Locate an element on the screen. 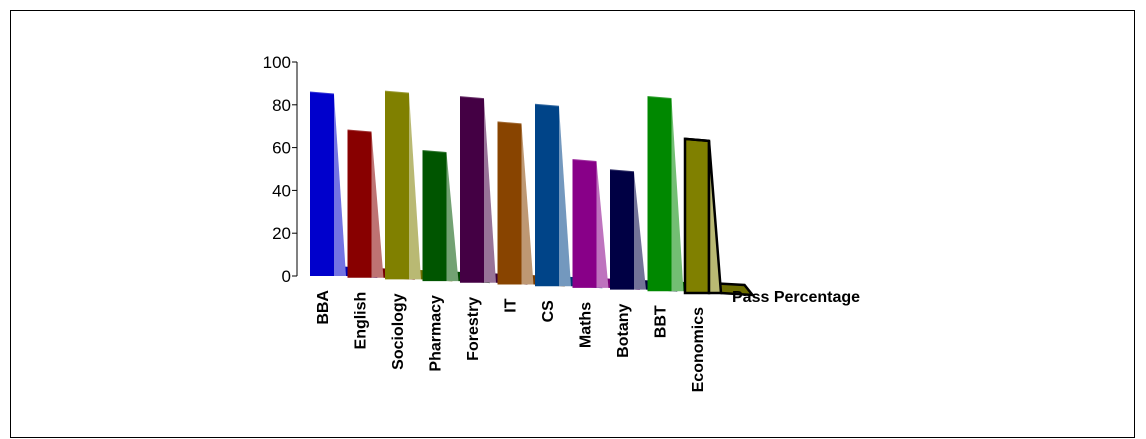  y-tick-label: 40 is located at coordinates (281, 190).